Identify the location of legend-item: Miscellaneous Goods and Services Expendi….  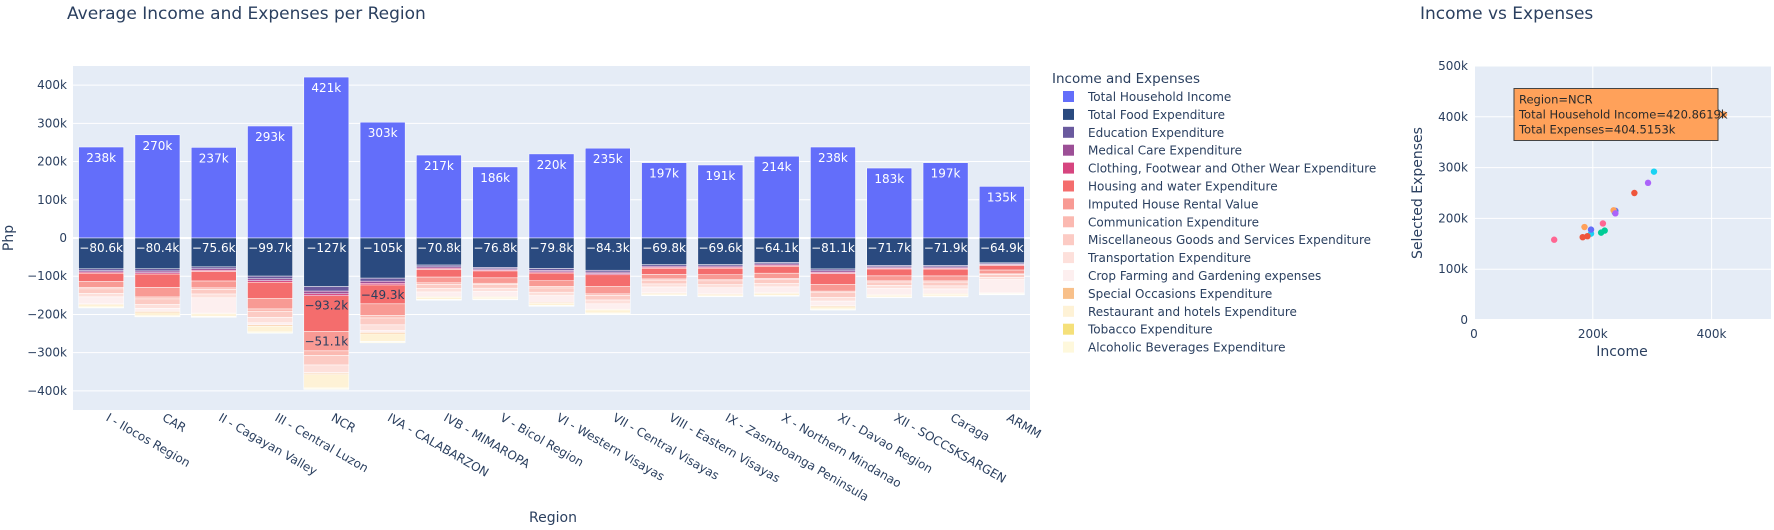
(1217, 240).